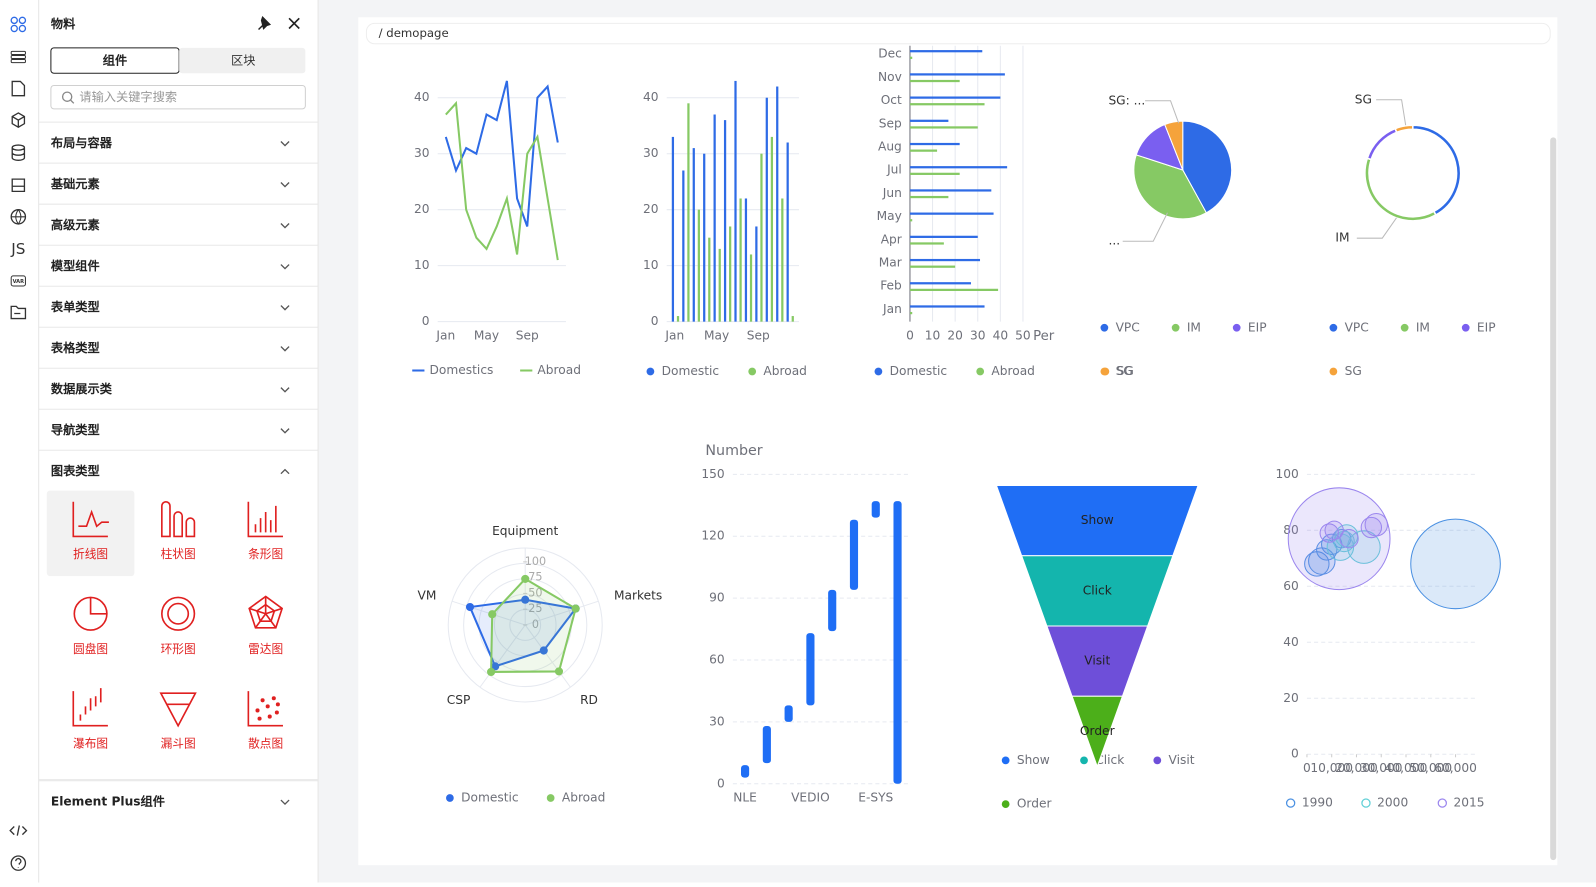  I want to click on category-header: Element Plus组件, so click(108, 801).